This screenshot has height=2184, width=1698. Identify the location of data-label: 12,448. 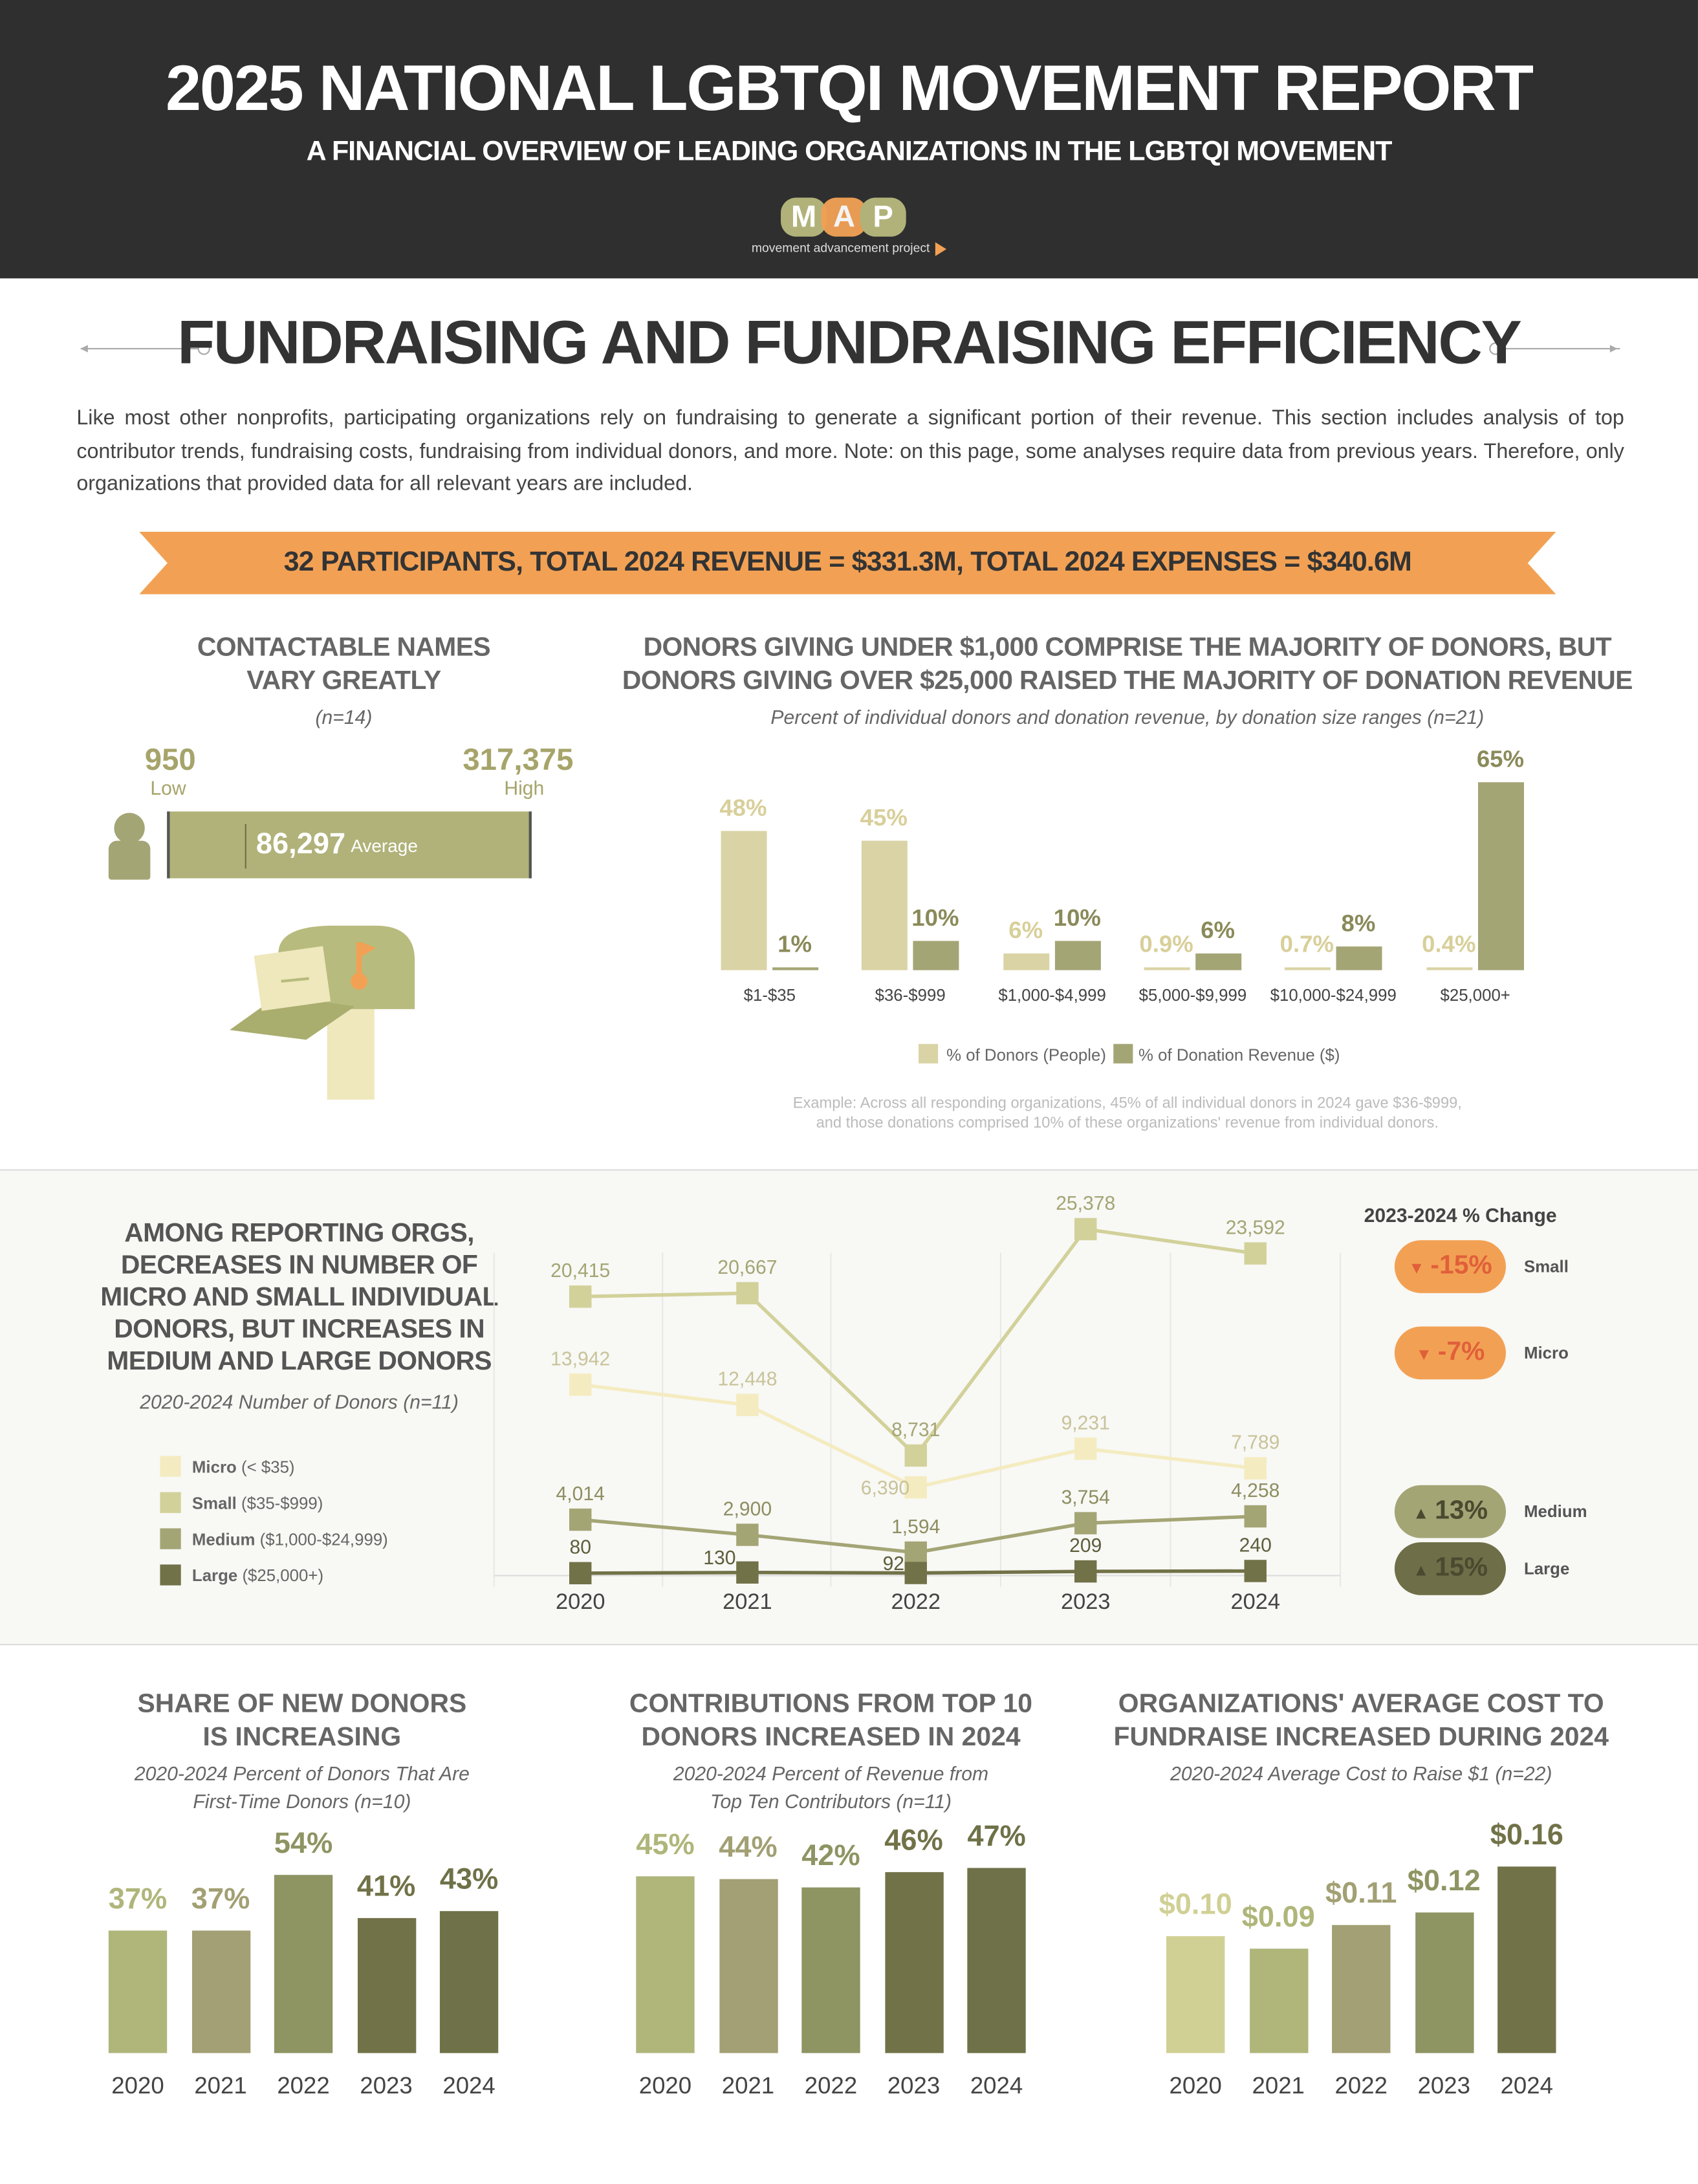
(747, 1379).